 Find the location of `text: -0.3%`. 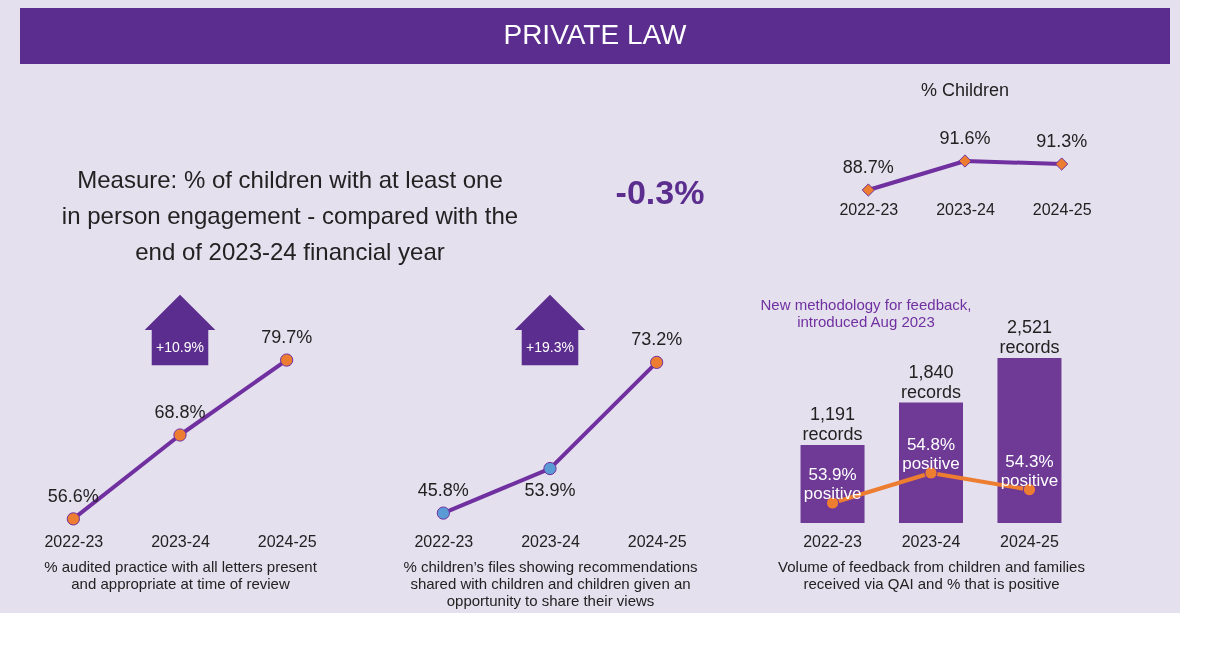

text: -0.3% is located at coordinates (660, 192).